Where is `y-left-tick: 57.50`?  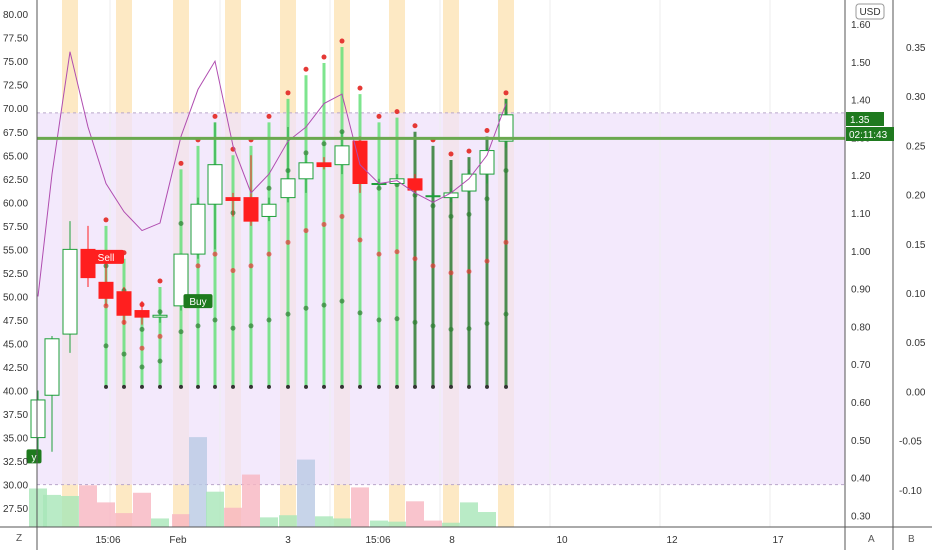
y-left-tick: 57.50 is located at coordinates (15, 227).